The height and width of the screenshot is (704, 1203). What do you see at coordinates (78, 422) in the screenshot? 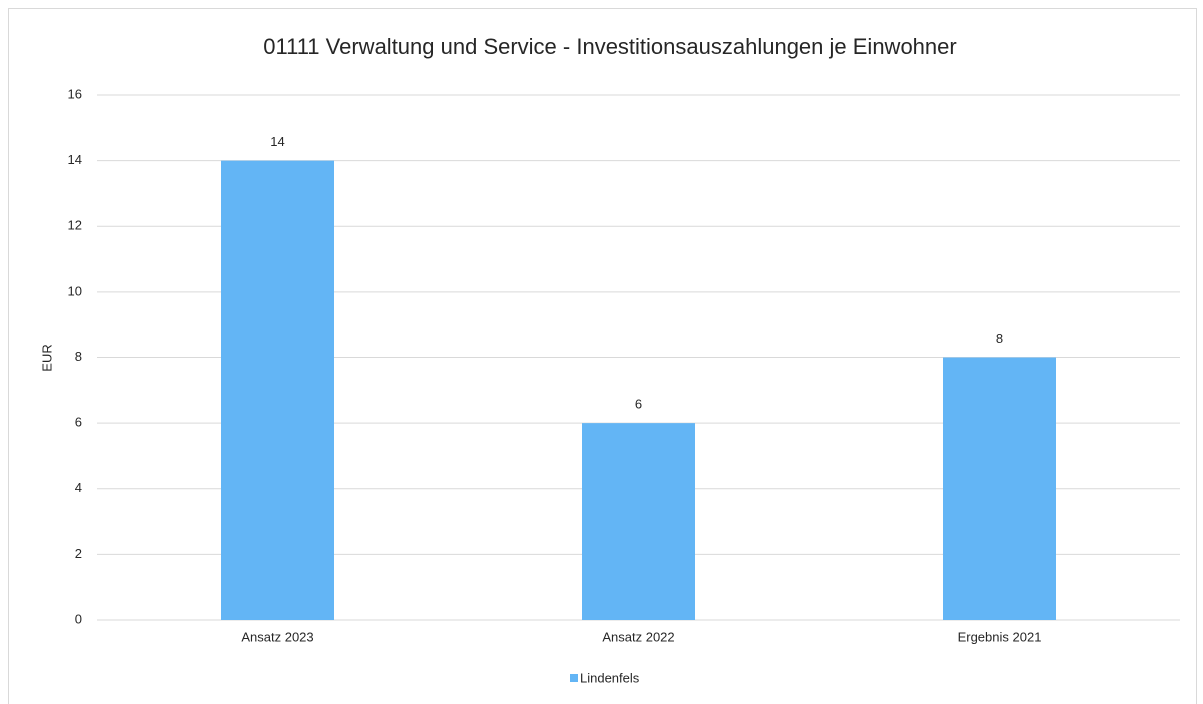
I see `y-tick-label: 6` at bounding box center [78, 422].